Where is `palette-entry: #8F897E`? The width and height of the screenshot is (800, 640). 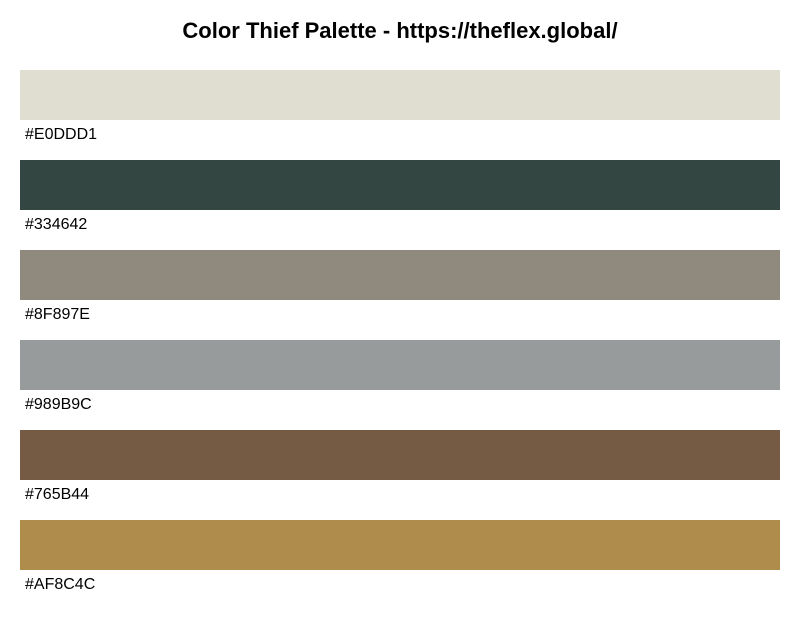
palette-entry: #8F897E is located at coordinates (400, 295).